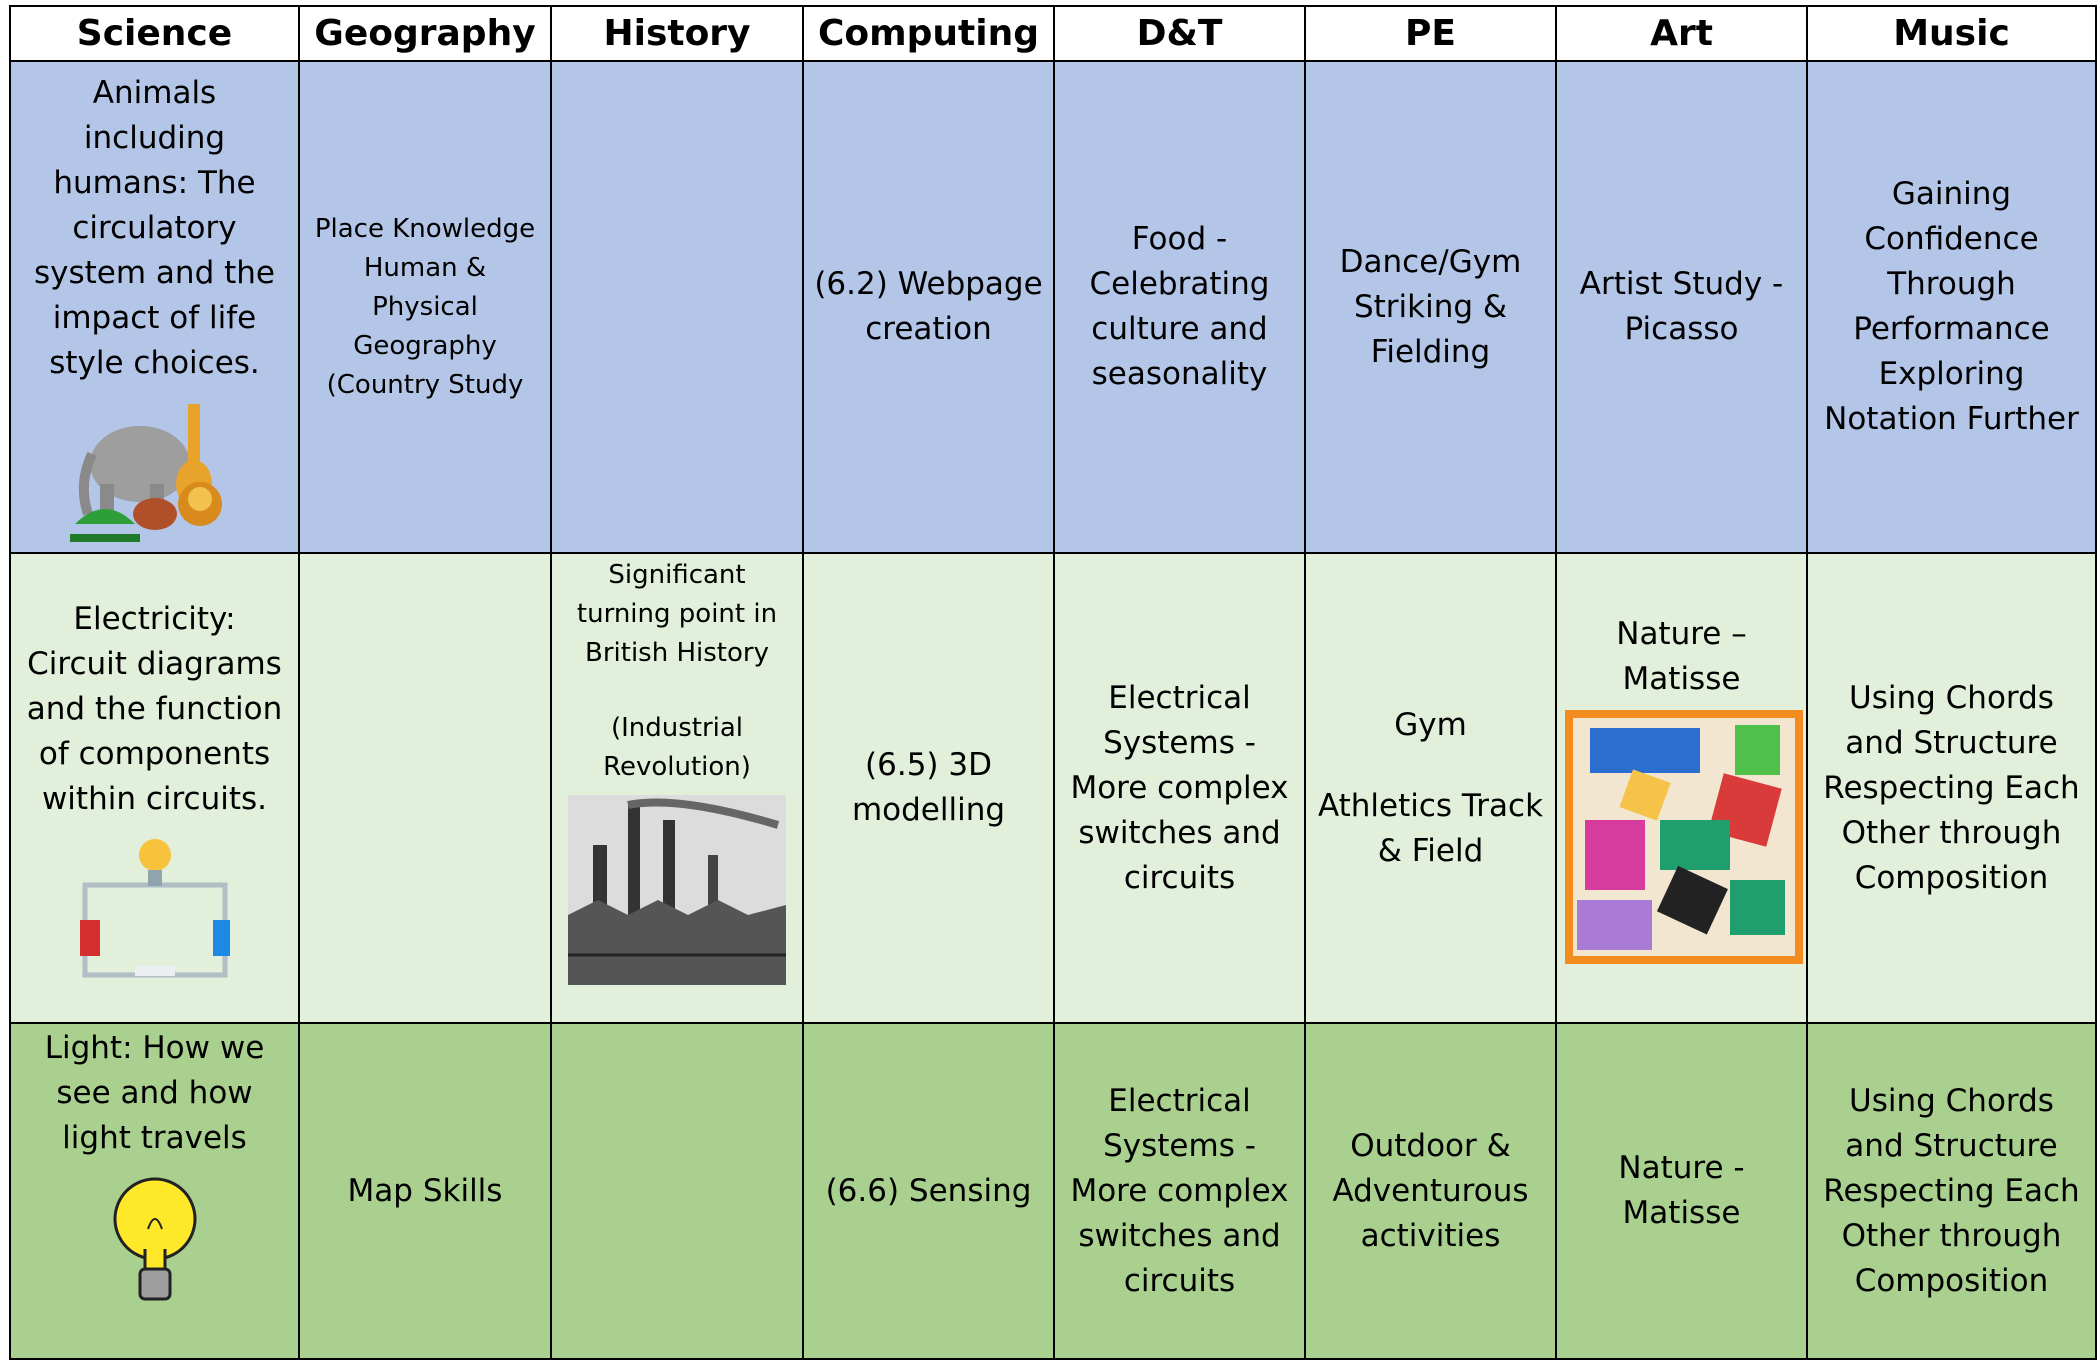 This screenshot has width=2100, height=1360. Describe the element at coordinates (1951, 33) in the screenshot. I see `column-header: Music` at that location.